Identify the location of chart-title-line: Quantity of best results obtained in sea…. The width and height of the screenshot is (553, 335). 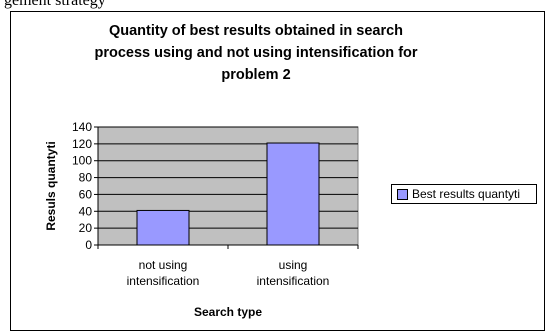
(256, 31).